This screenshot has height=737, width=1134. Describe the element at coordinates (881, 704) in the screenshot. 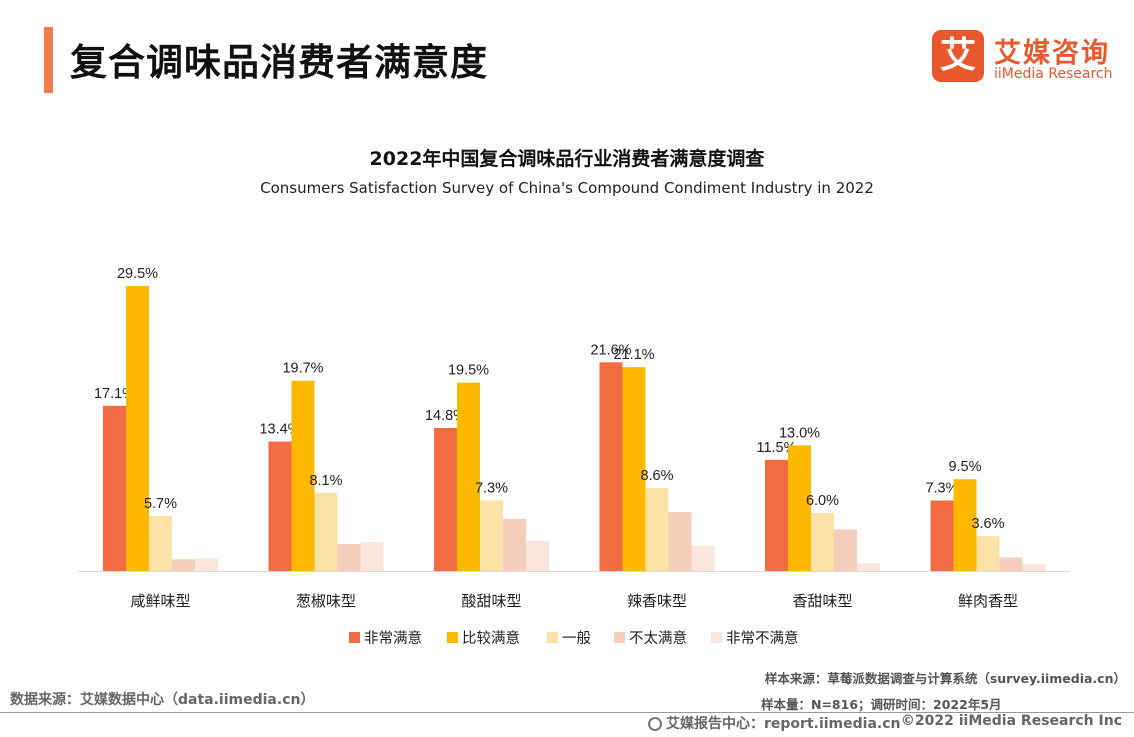

I see `sample-size: 样本量：N=816；调研时间：2022年5月` at that location.